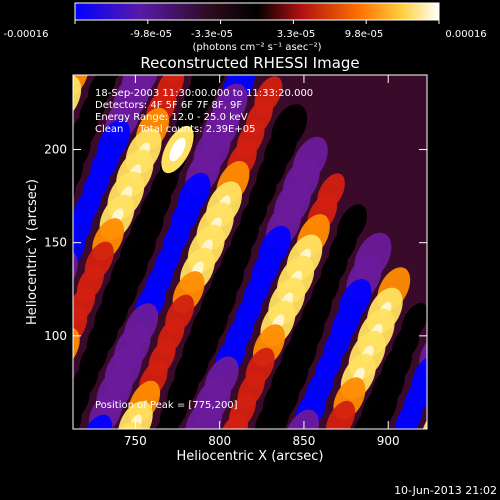 The width and height of the screenshot is (500, 500). What do you see at coordinates (219, 441) in the screenshot?
I see `x-tick-label: 800` at bounding box center [219, 441].